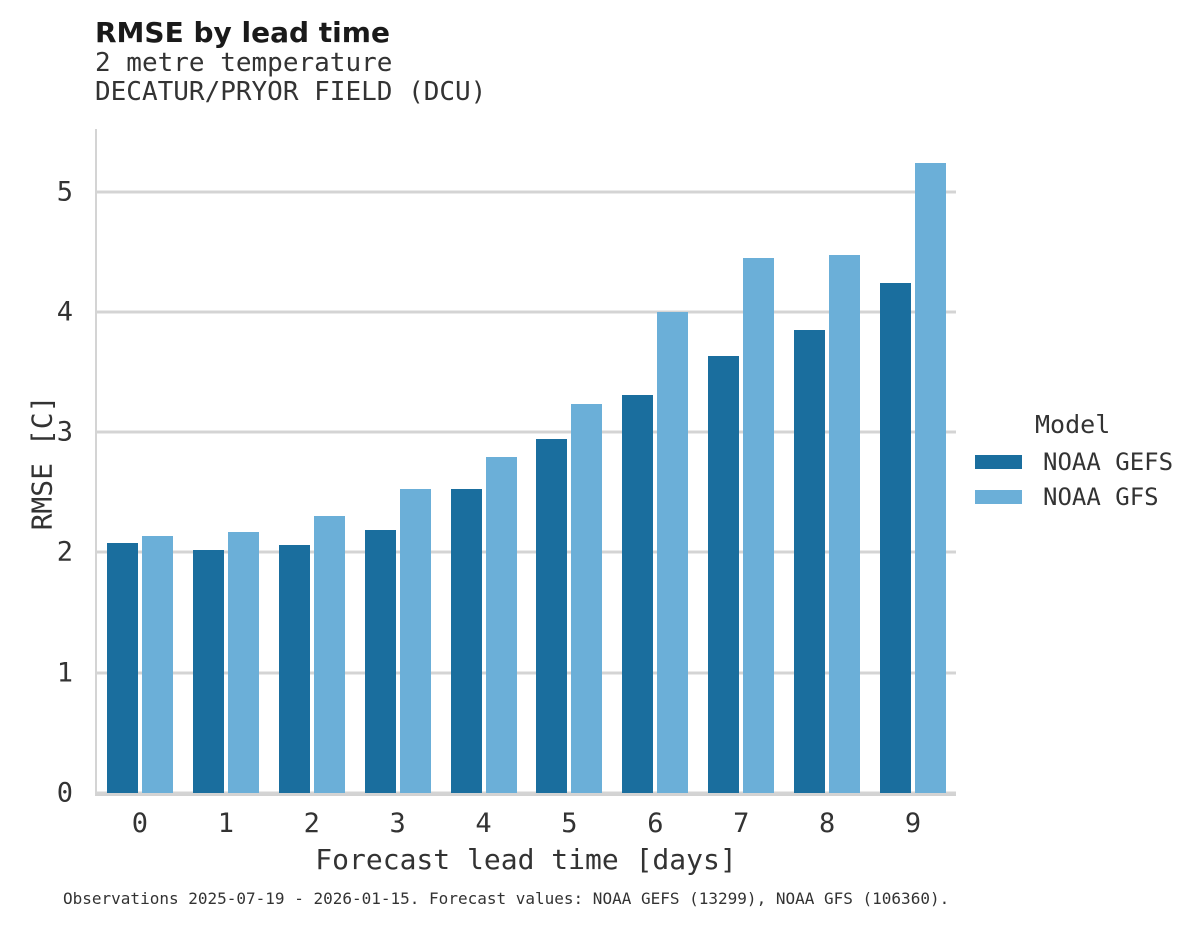  What do you see at coordinates (42, 463) in the screenshot?
I see `y-axis-title: RMSE [C]` at bounding box center [42, 463].